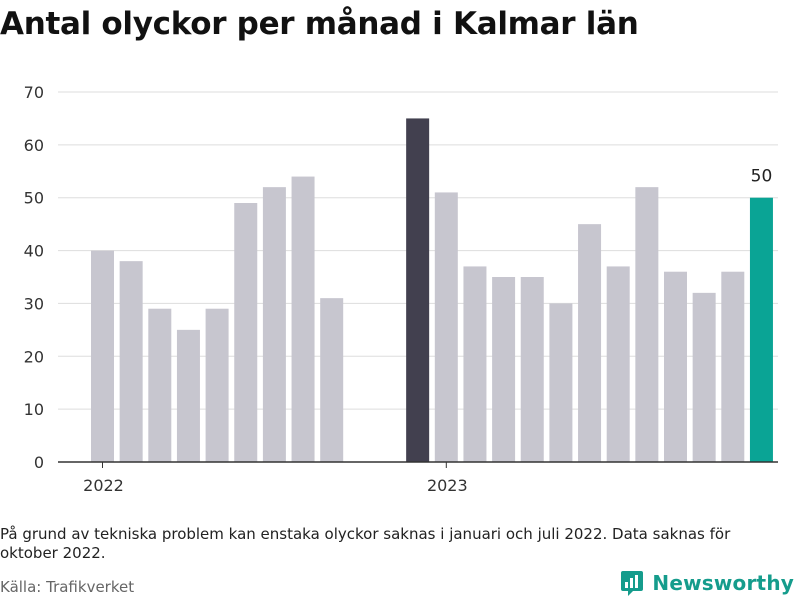 The height and width of the screenshot is (600, 800). What do you see at coordinates (34, 198) in the screenshot?
I see `y-tick-label: 50` at bounding box center [34, 198].